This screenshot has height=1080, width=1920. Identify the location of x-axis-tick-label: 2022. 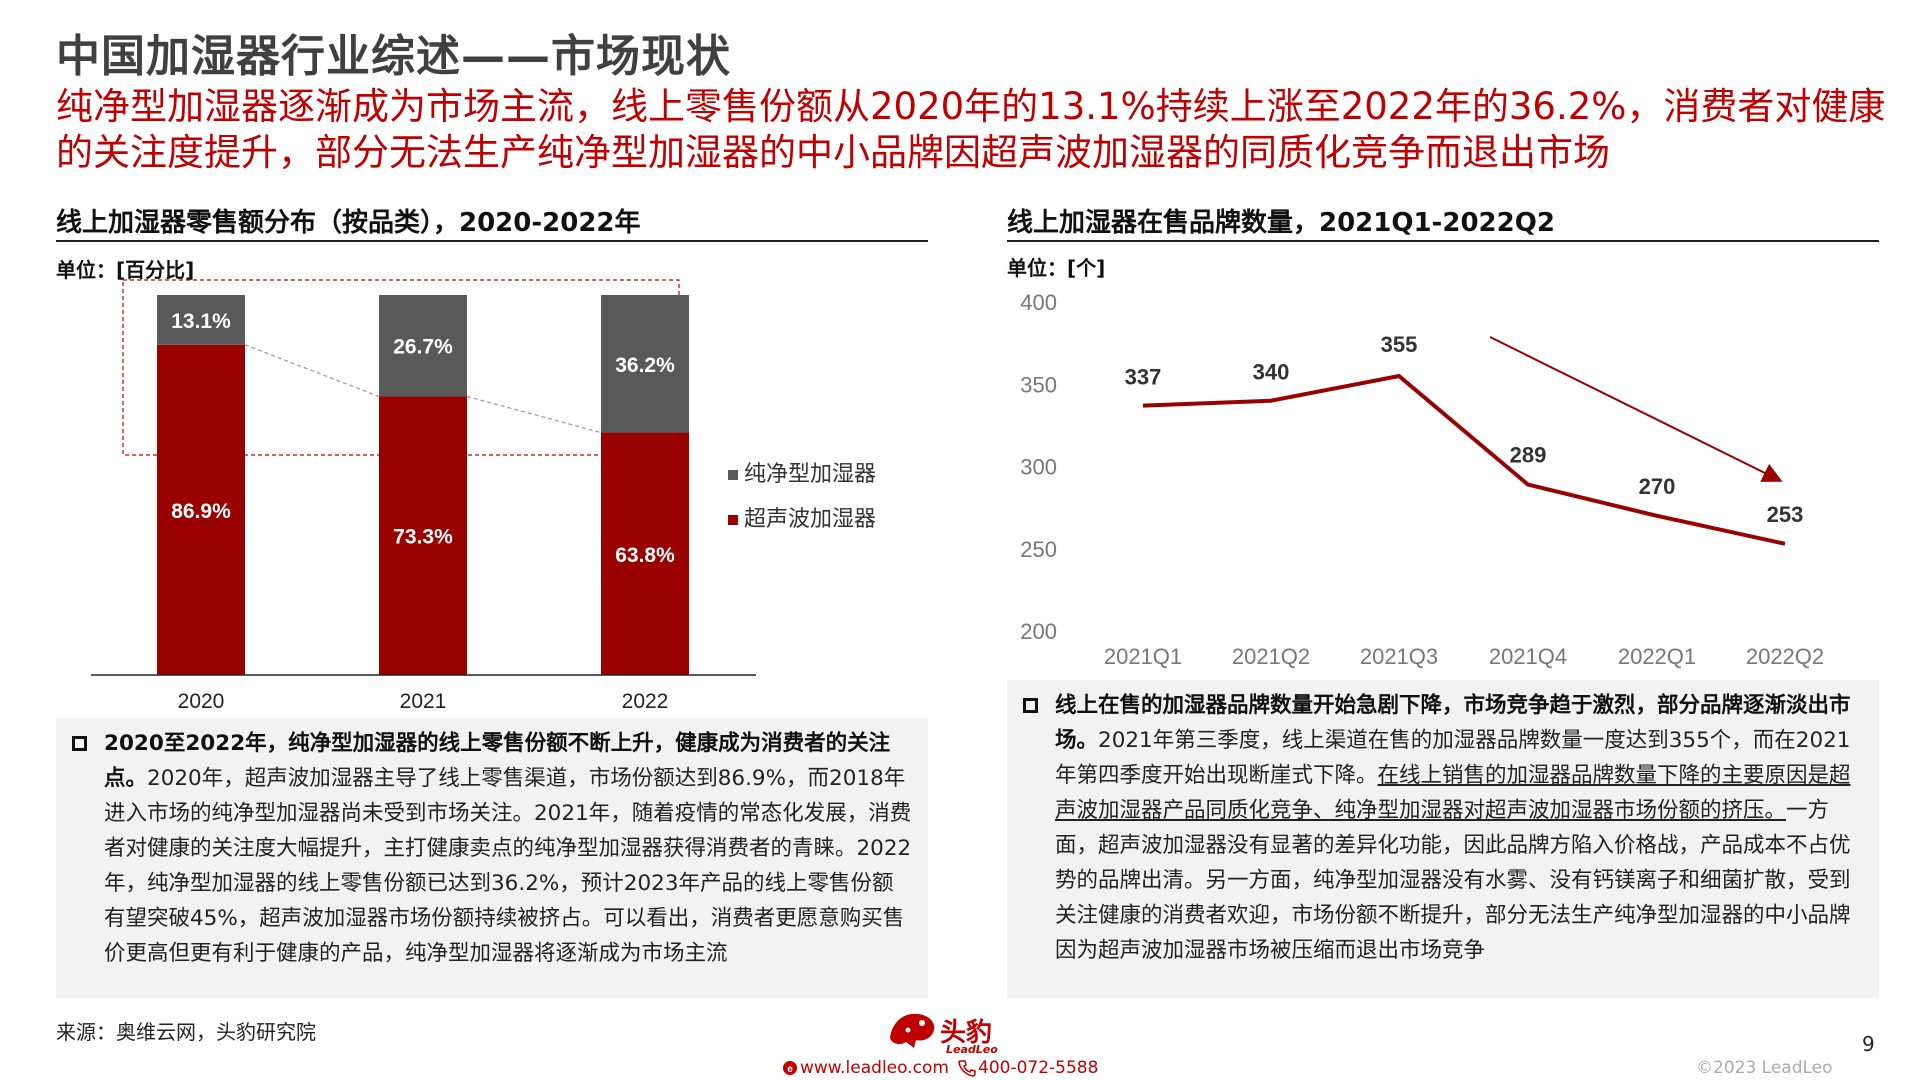
(645, 701).